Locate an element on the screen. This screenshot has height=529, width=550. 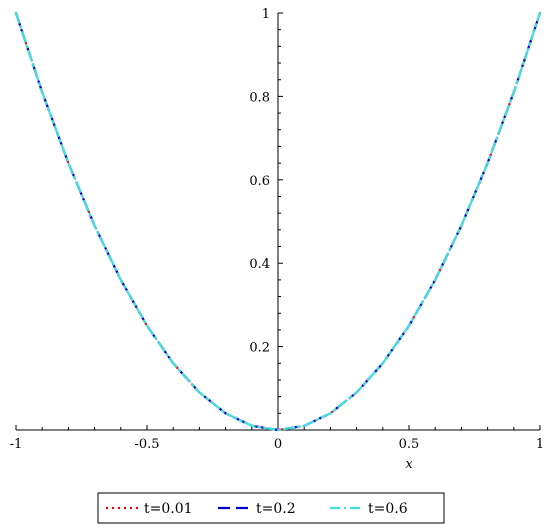
y-tick-label: 0.2 is located at coordinates (259, 348).